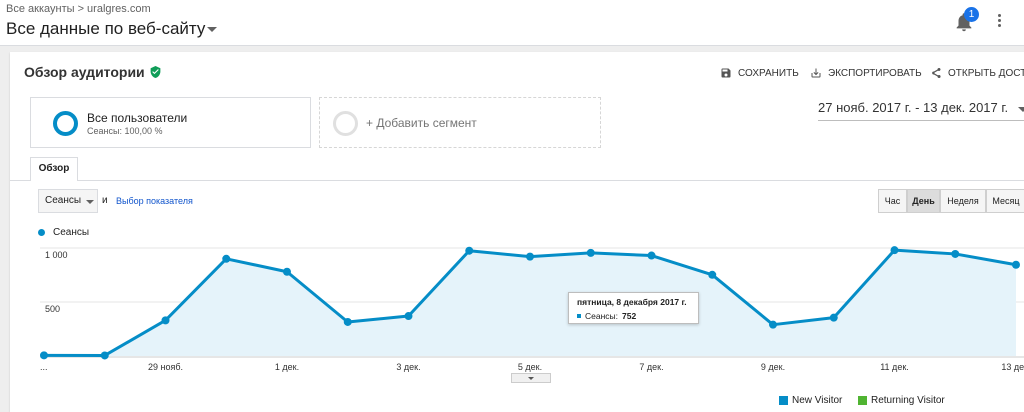  What do you see at coordinates (56, 255) in the screenshot?
I see `y-tick-label: 1 000` at bounding box center [56, 255].